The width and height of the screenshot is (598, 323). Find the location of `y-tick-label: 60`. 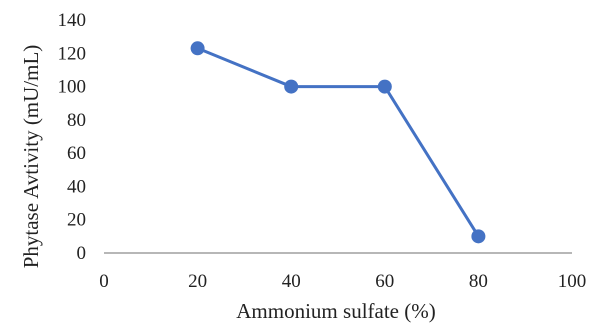

y-tick-label: 60 is located at coordinates (76, 153).